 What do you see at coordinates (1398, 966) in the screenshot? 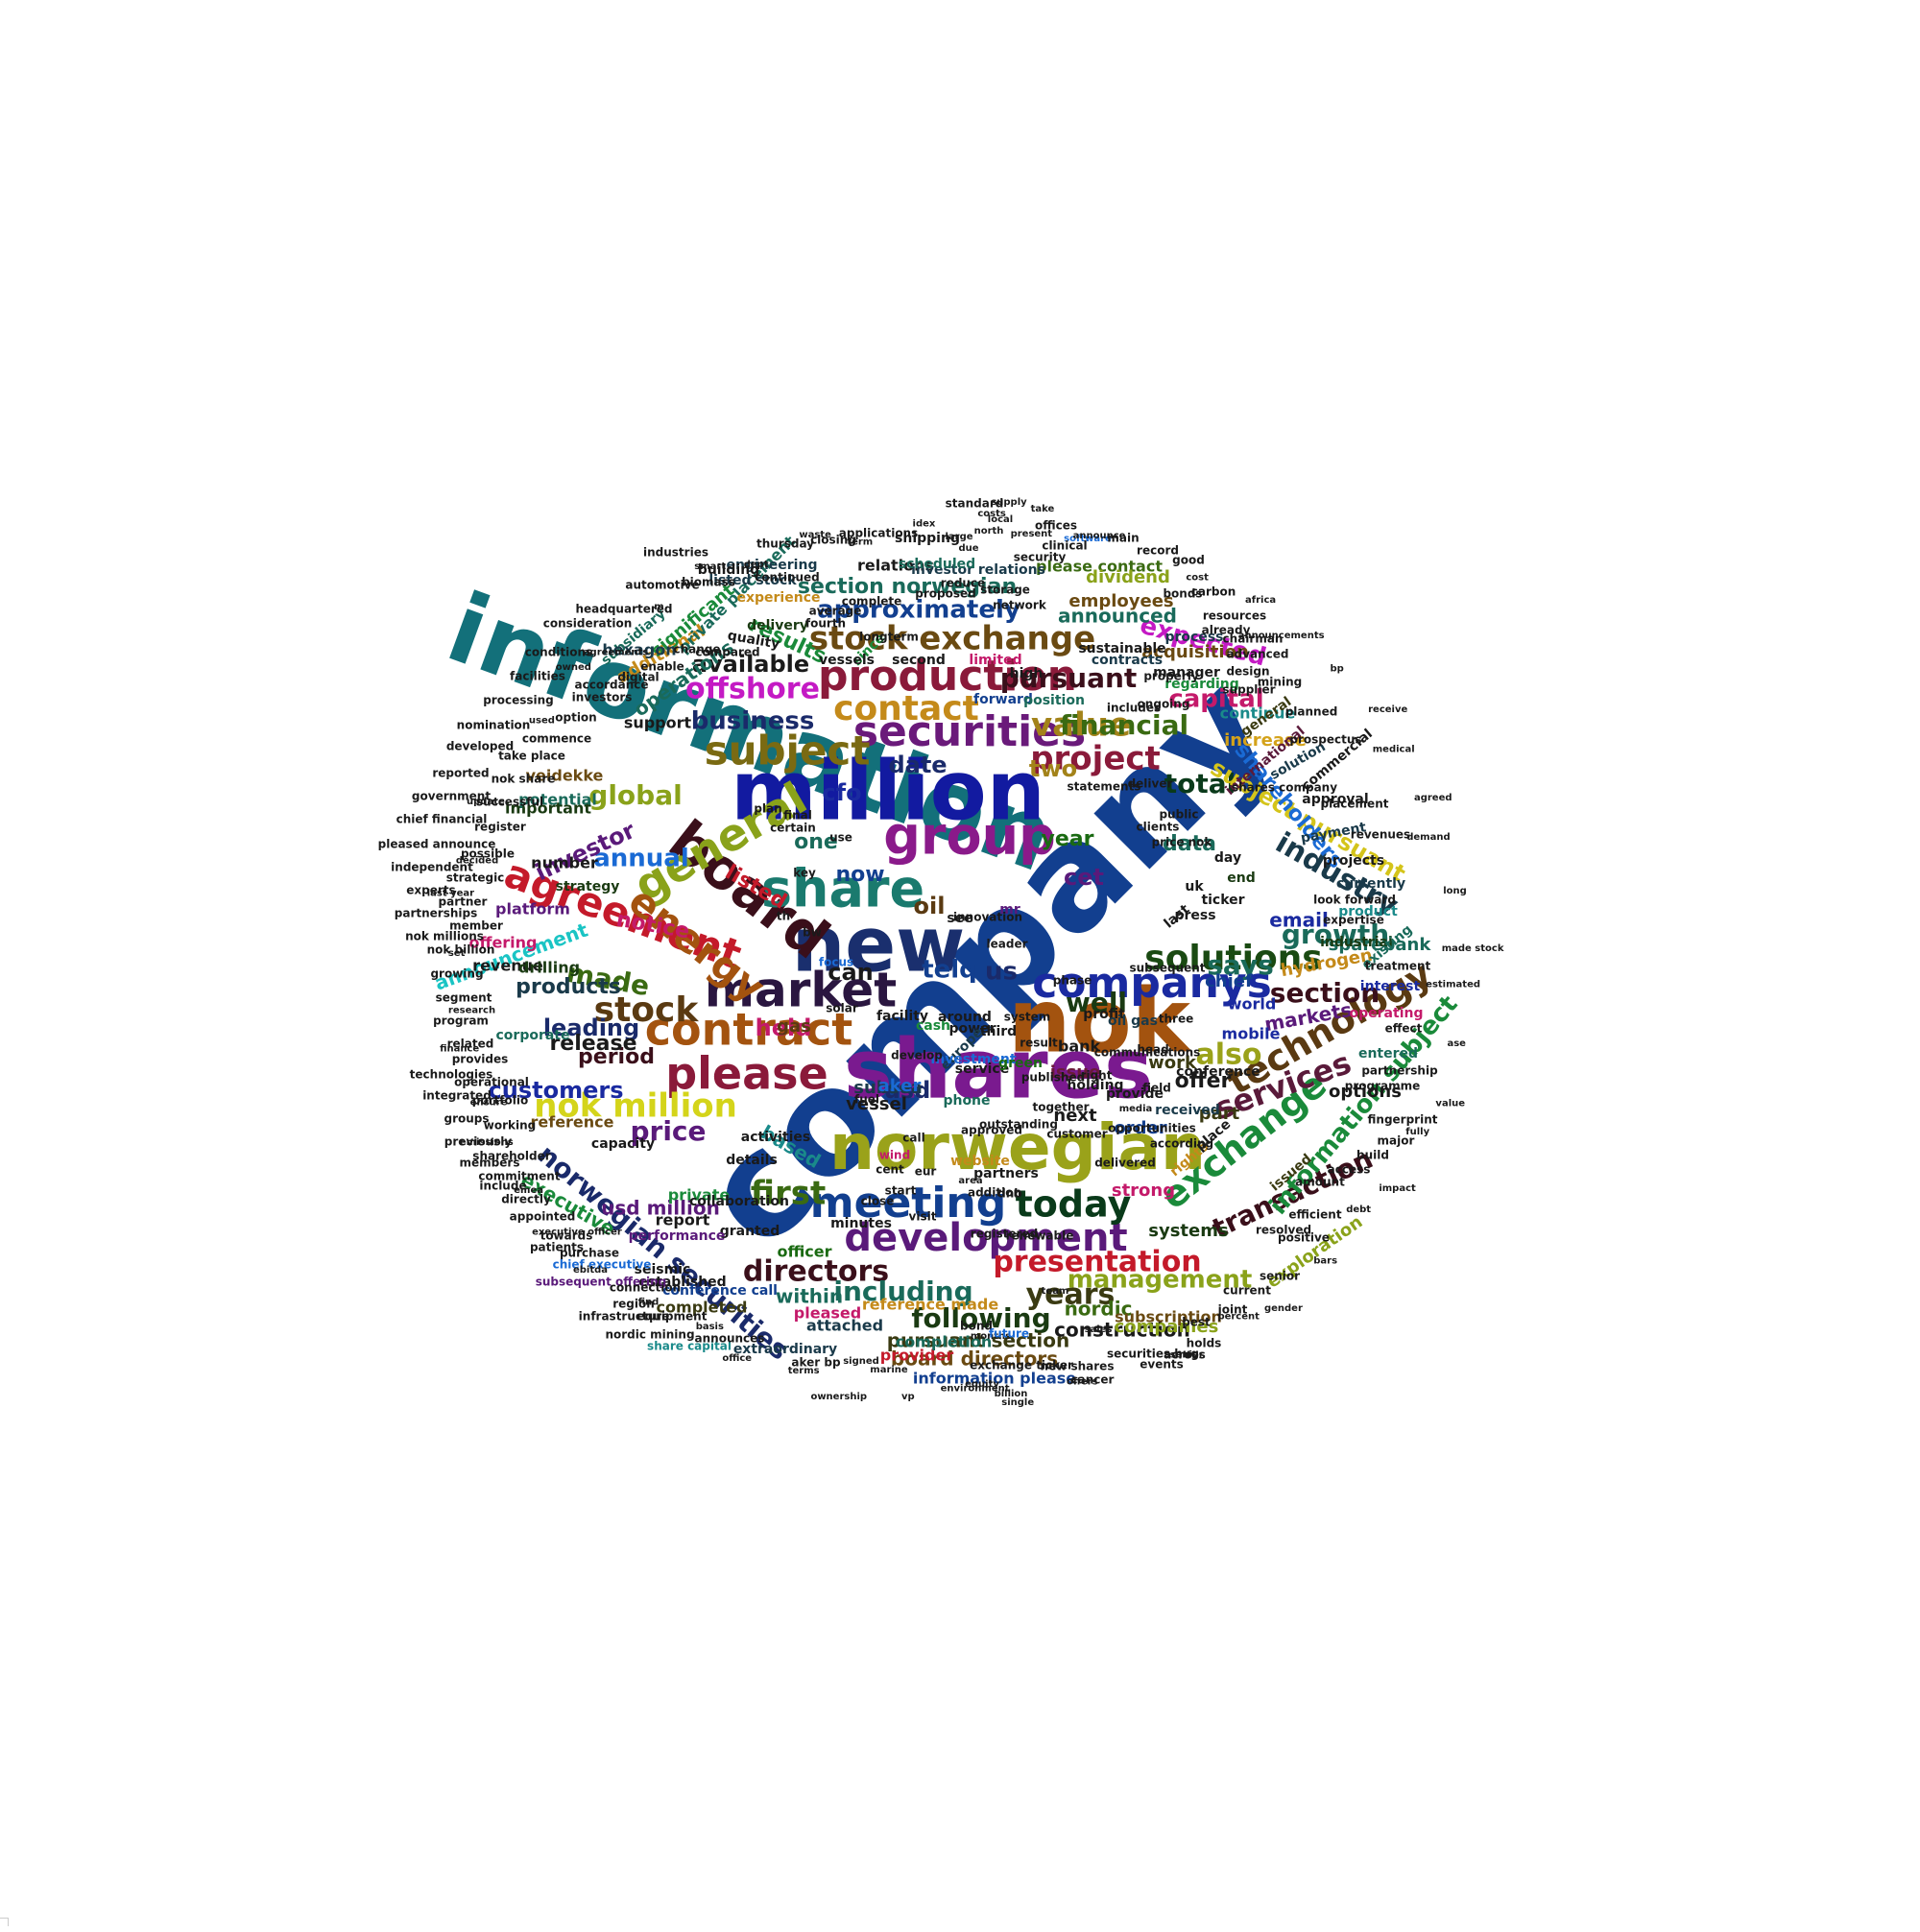
I see `word-treatment: treatment` at bounding box center [1398, 966].